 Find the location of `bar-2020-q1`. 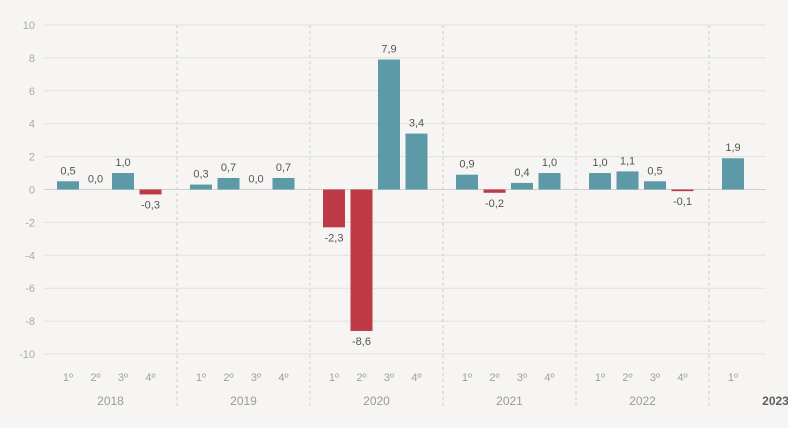

bar-2020-q1 is located at coordinates (334, 208).